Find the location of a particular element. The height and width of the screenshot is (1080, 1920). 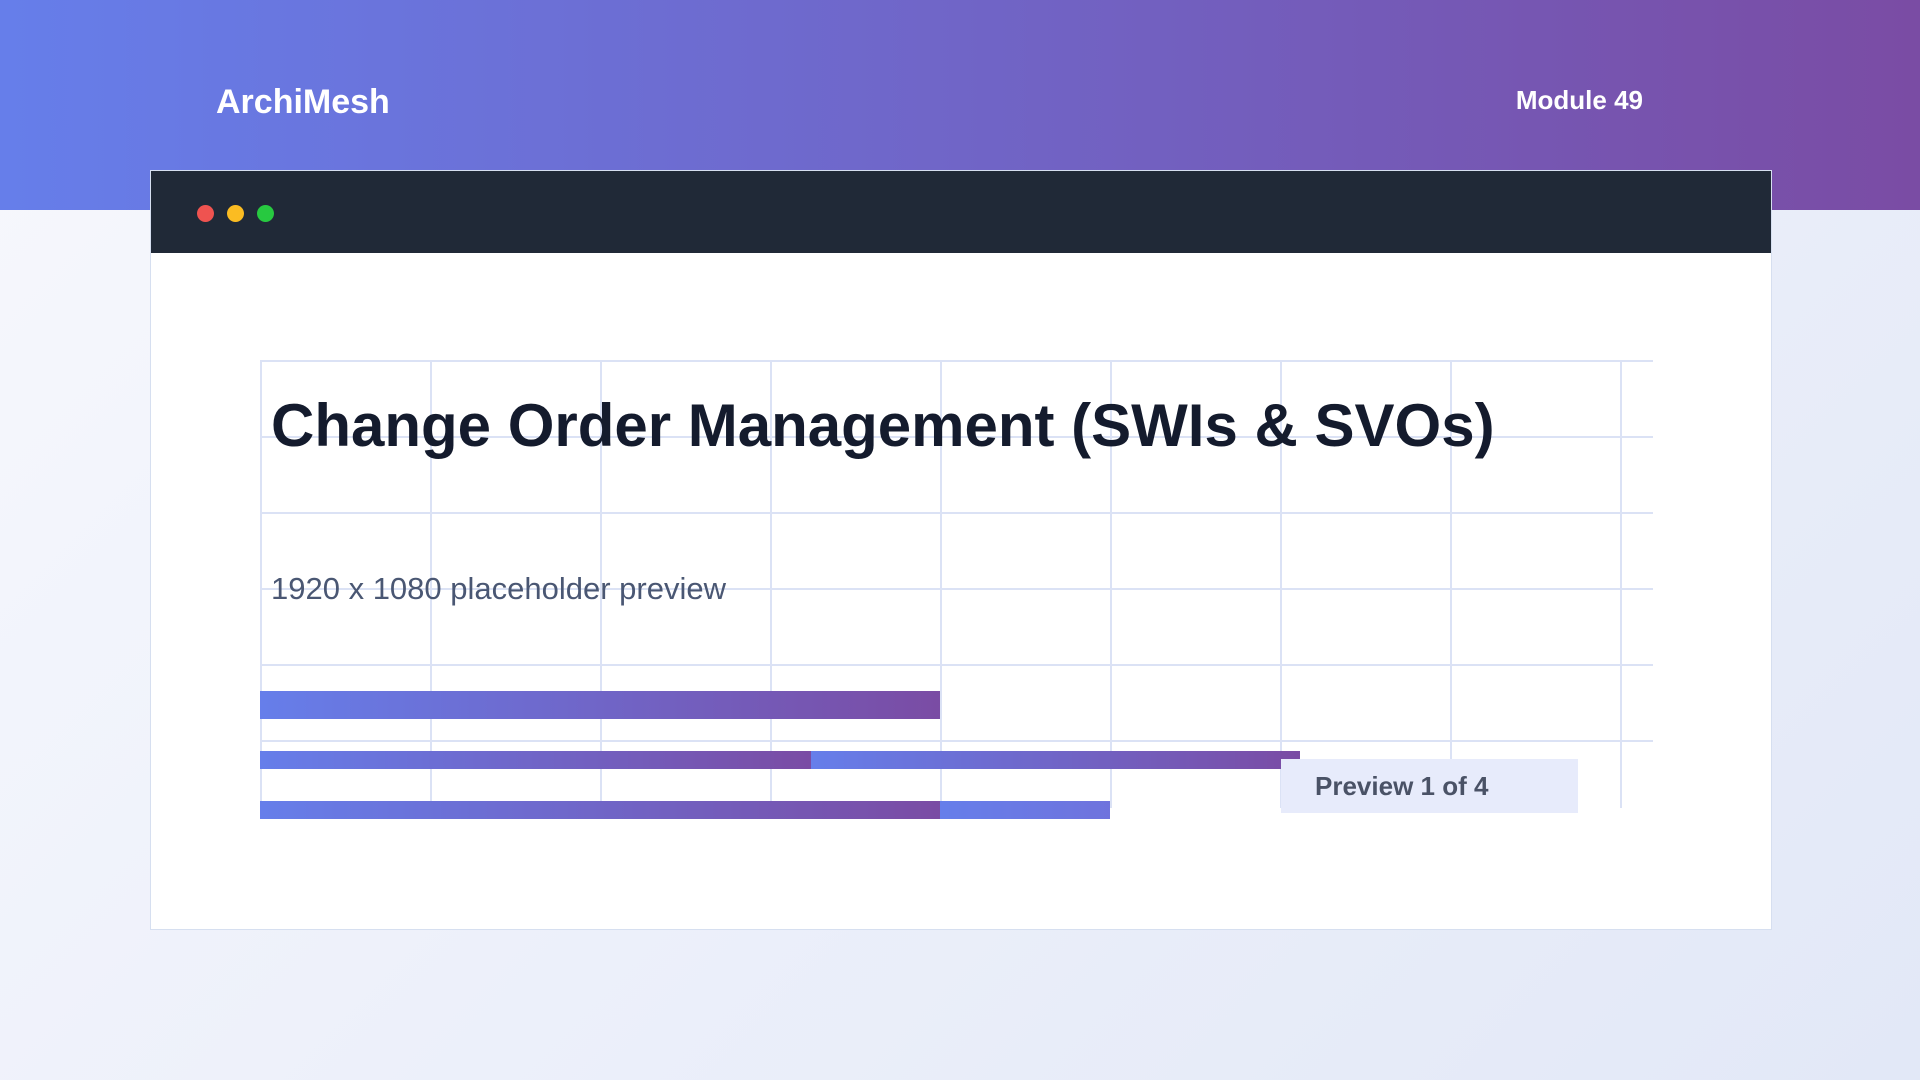

brand-name: ArchiMesh is located at coordinates (303, 102).